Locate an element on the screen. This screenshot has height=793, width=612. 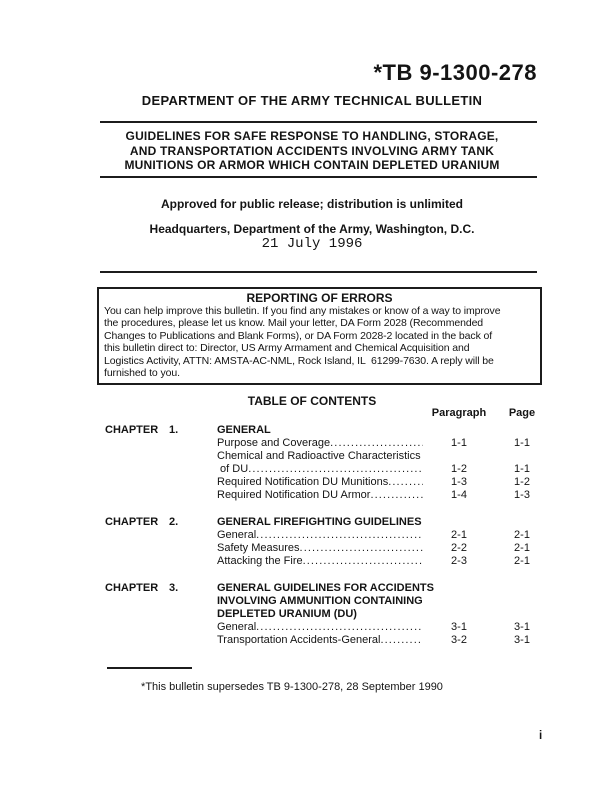
toc-chapter-title: GENERAL FIREFIGHTING GUIDELINES is located at coordinates (320, 522).